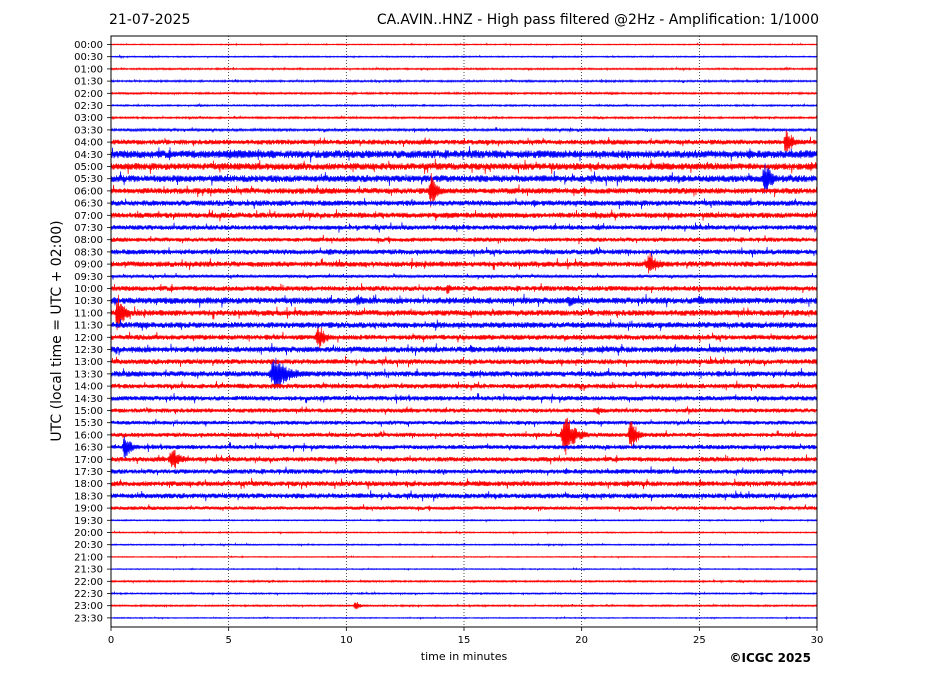  I want to click on y-tick-label: 06:30, so click(88, 204).